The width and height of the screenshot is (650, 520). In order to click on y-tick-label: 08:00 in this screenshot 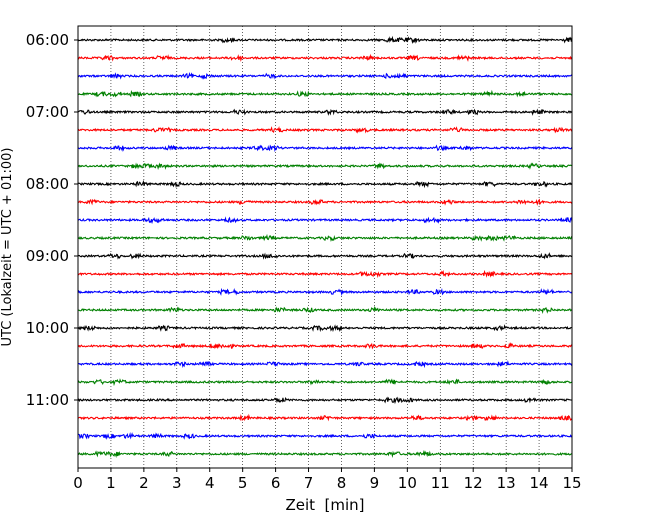, I will do `click(47, 184)`.